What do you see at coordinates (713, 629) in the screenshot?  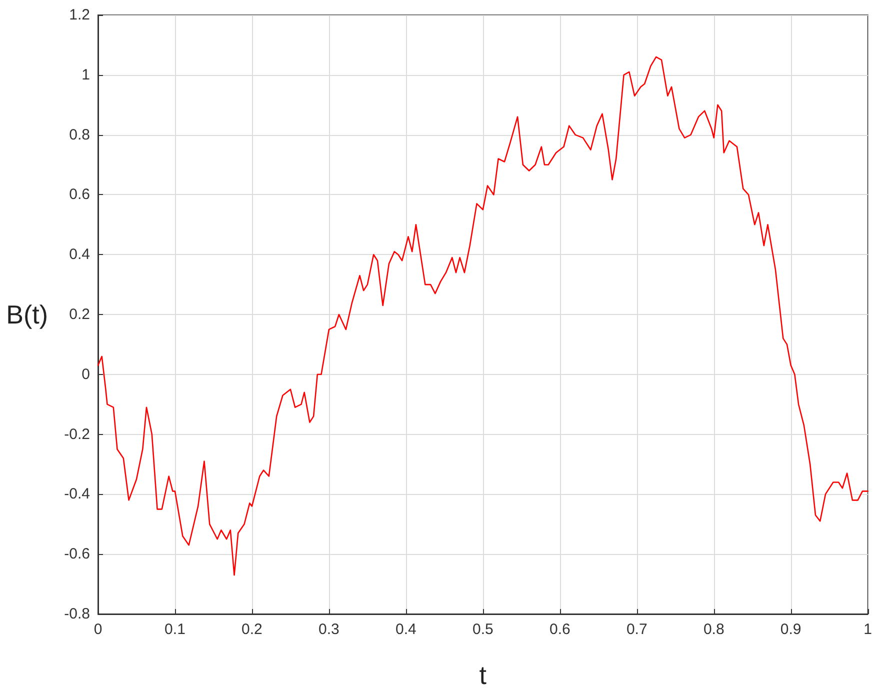 I see `x-tick-label: 0.8` at bounding box center [713, 629].